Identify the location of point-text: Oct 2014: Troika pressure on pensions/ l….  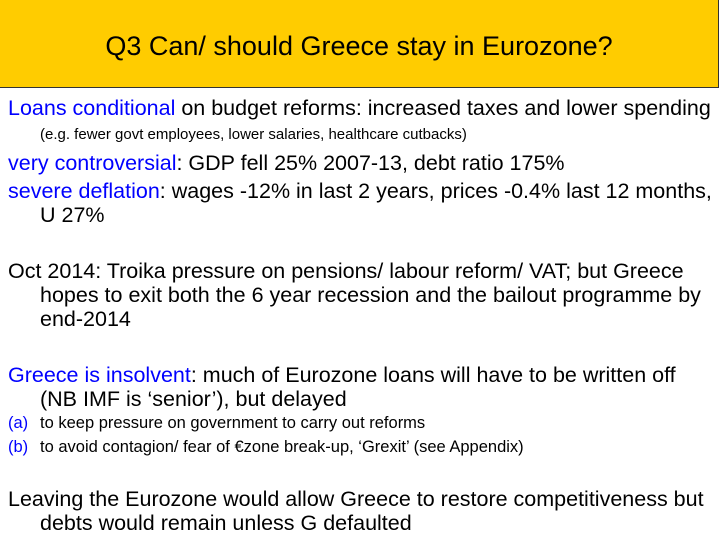
(354, 295).